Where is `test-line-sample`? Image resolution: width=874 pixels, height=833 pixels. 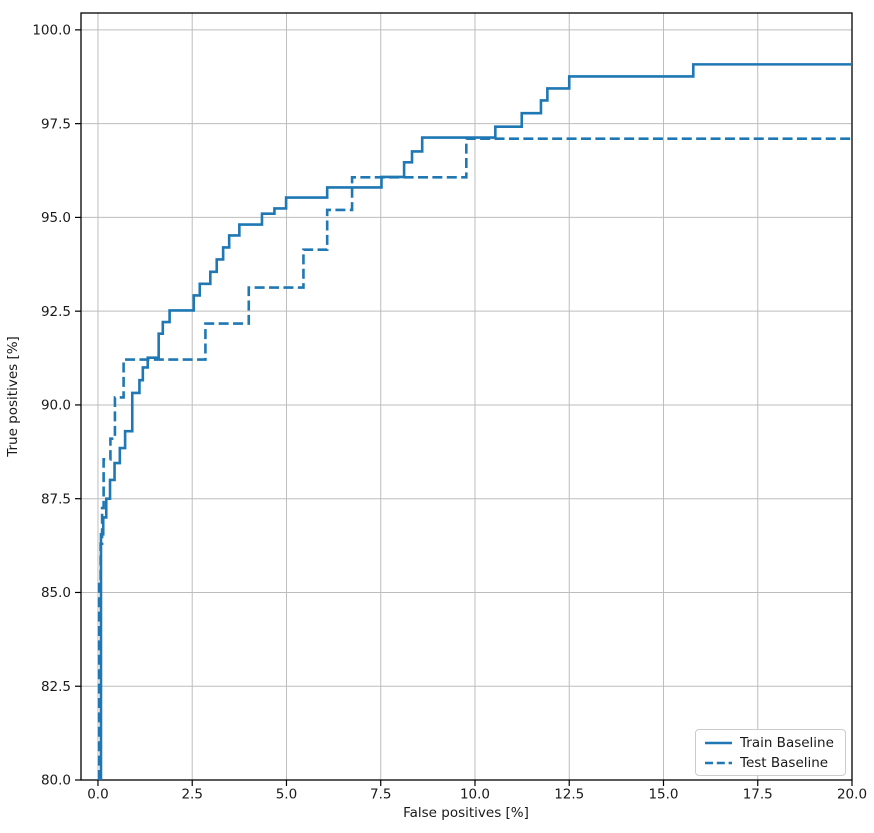 test-line-sample is located at coordinates (718, 762).